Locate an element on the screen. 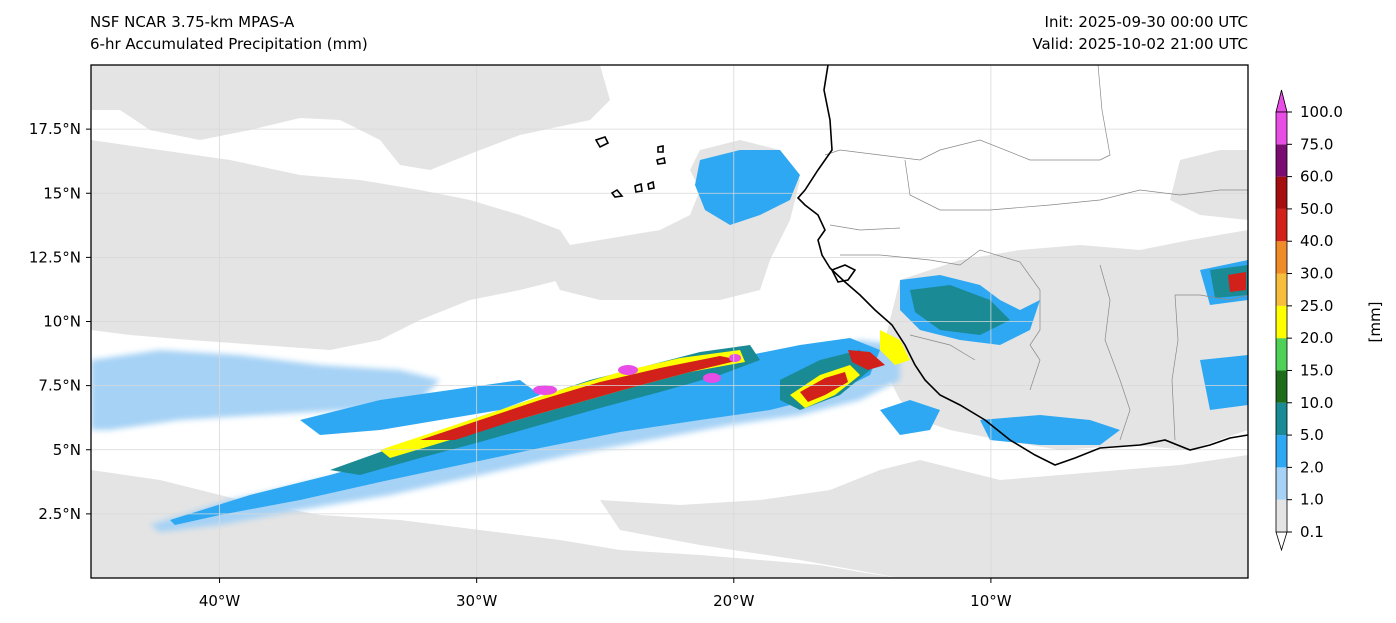  colorbar-tick-label: 5.0 is located at coordinates (1312, 435).